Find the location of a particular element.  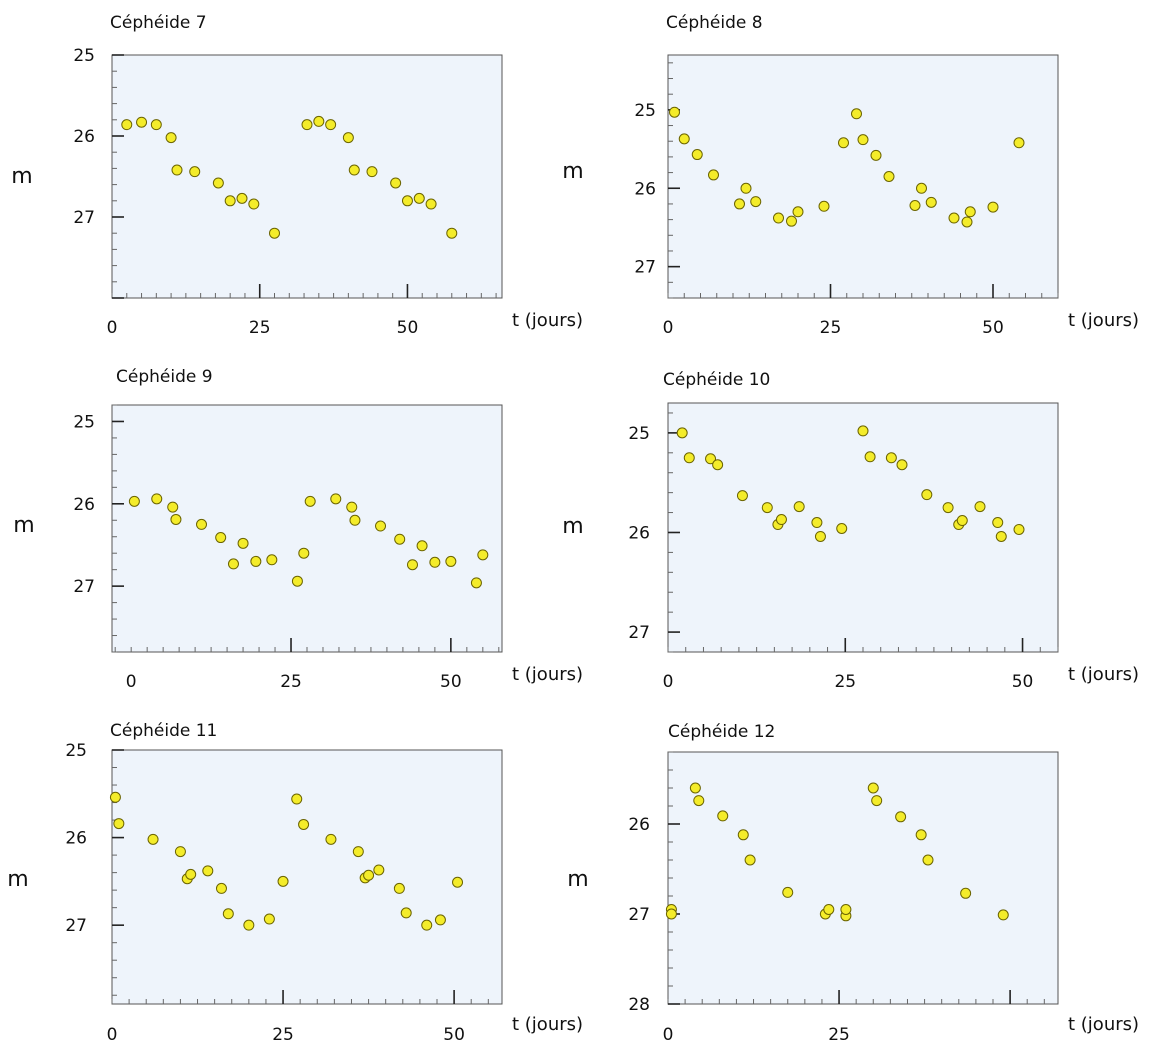

chart-title: Céphéide 10 is located at coordinates (716, 380).